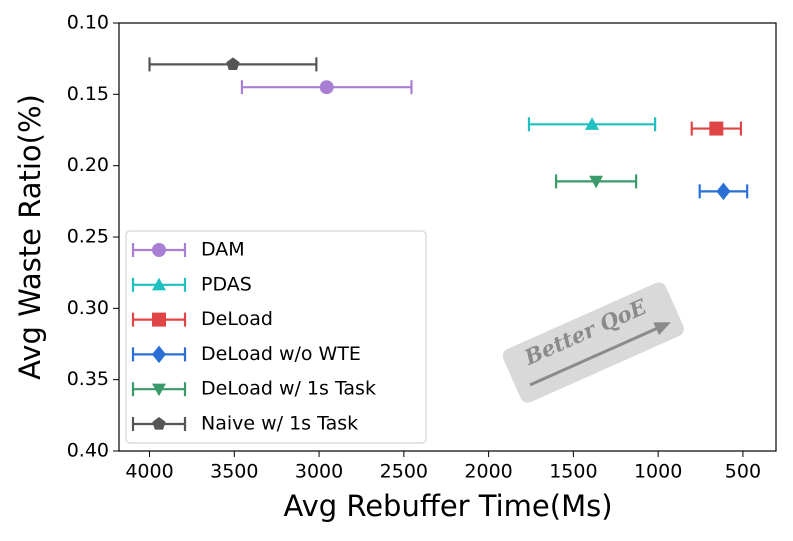  What do you see at coordinates (149, 472) in the screenshot?
I see `x-tick-label: 4000` at bounding box center [149, 472].